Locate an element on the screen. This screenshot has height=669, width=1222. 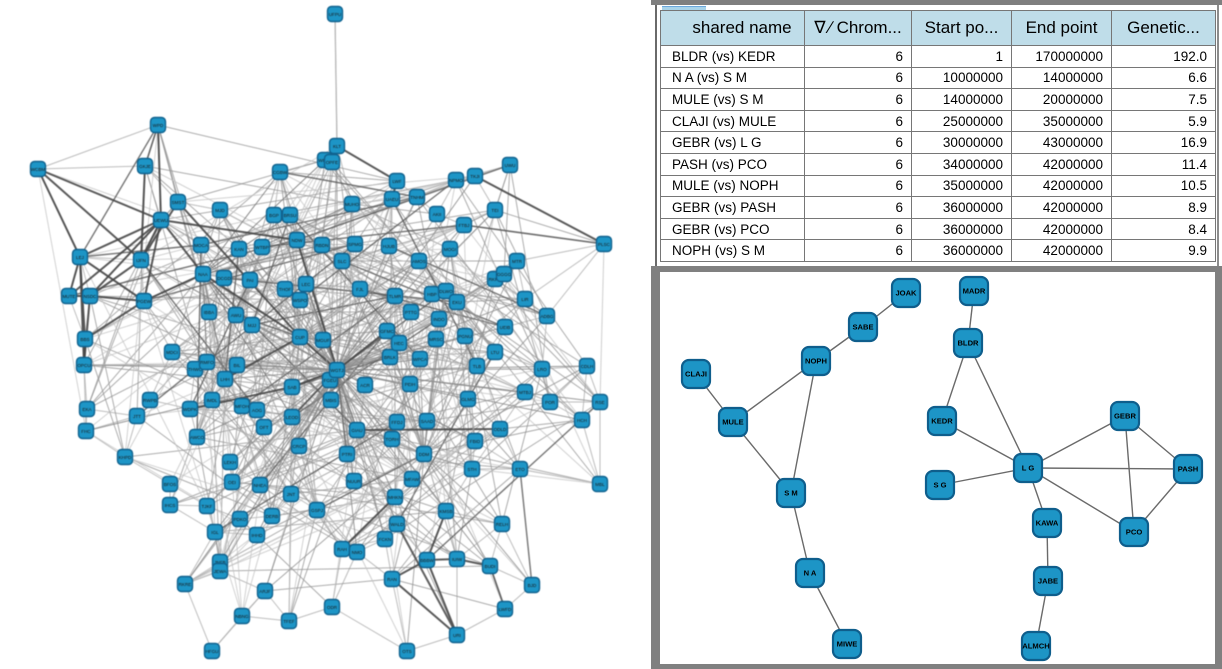
svg-text: AOG is located at coordinates (257, 410).